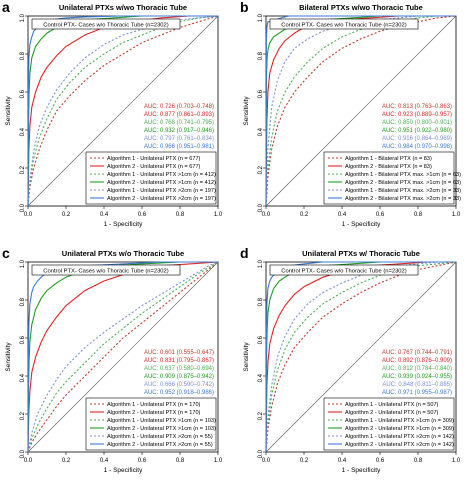  I want to click on panel-letter: b, so click(244, 7).